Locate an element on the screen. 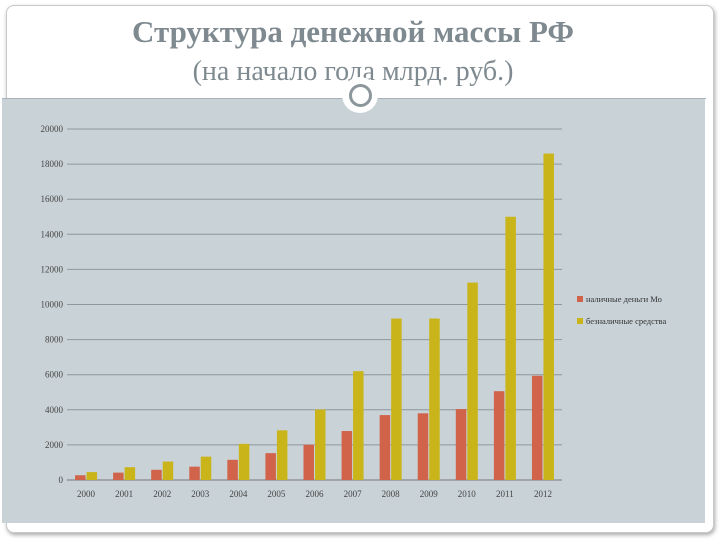 The image size is (720, 540). bar-noncash-2006 is located at coordinates (320, 444).